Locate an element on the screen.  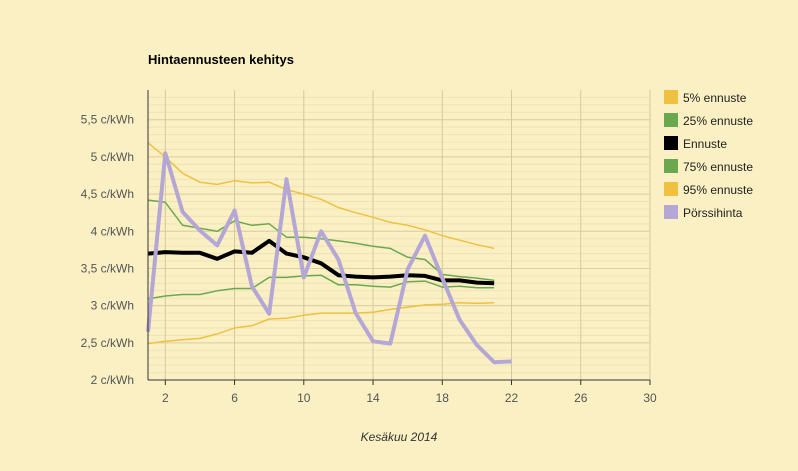
y-tick-label: 2,5 c/kWh is located at coordinates (107, 343).